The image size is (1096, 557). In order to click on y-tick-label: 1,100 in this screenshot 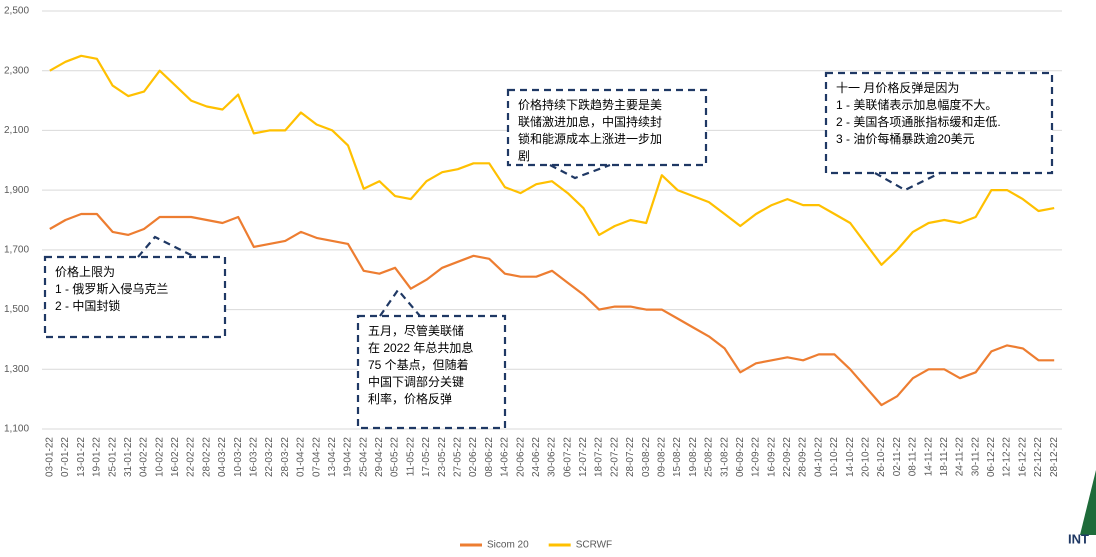, I will do `click(16, 429)`.